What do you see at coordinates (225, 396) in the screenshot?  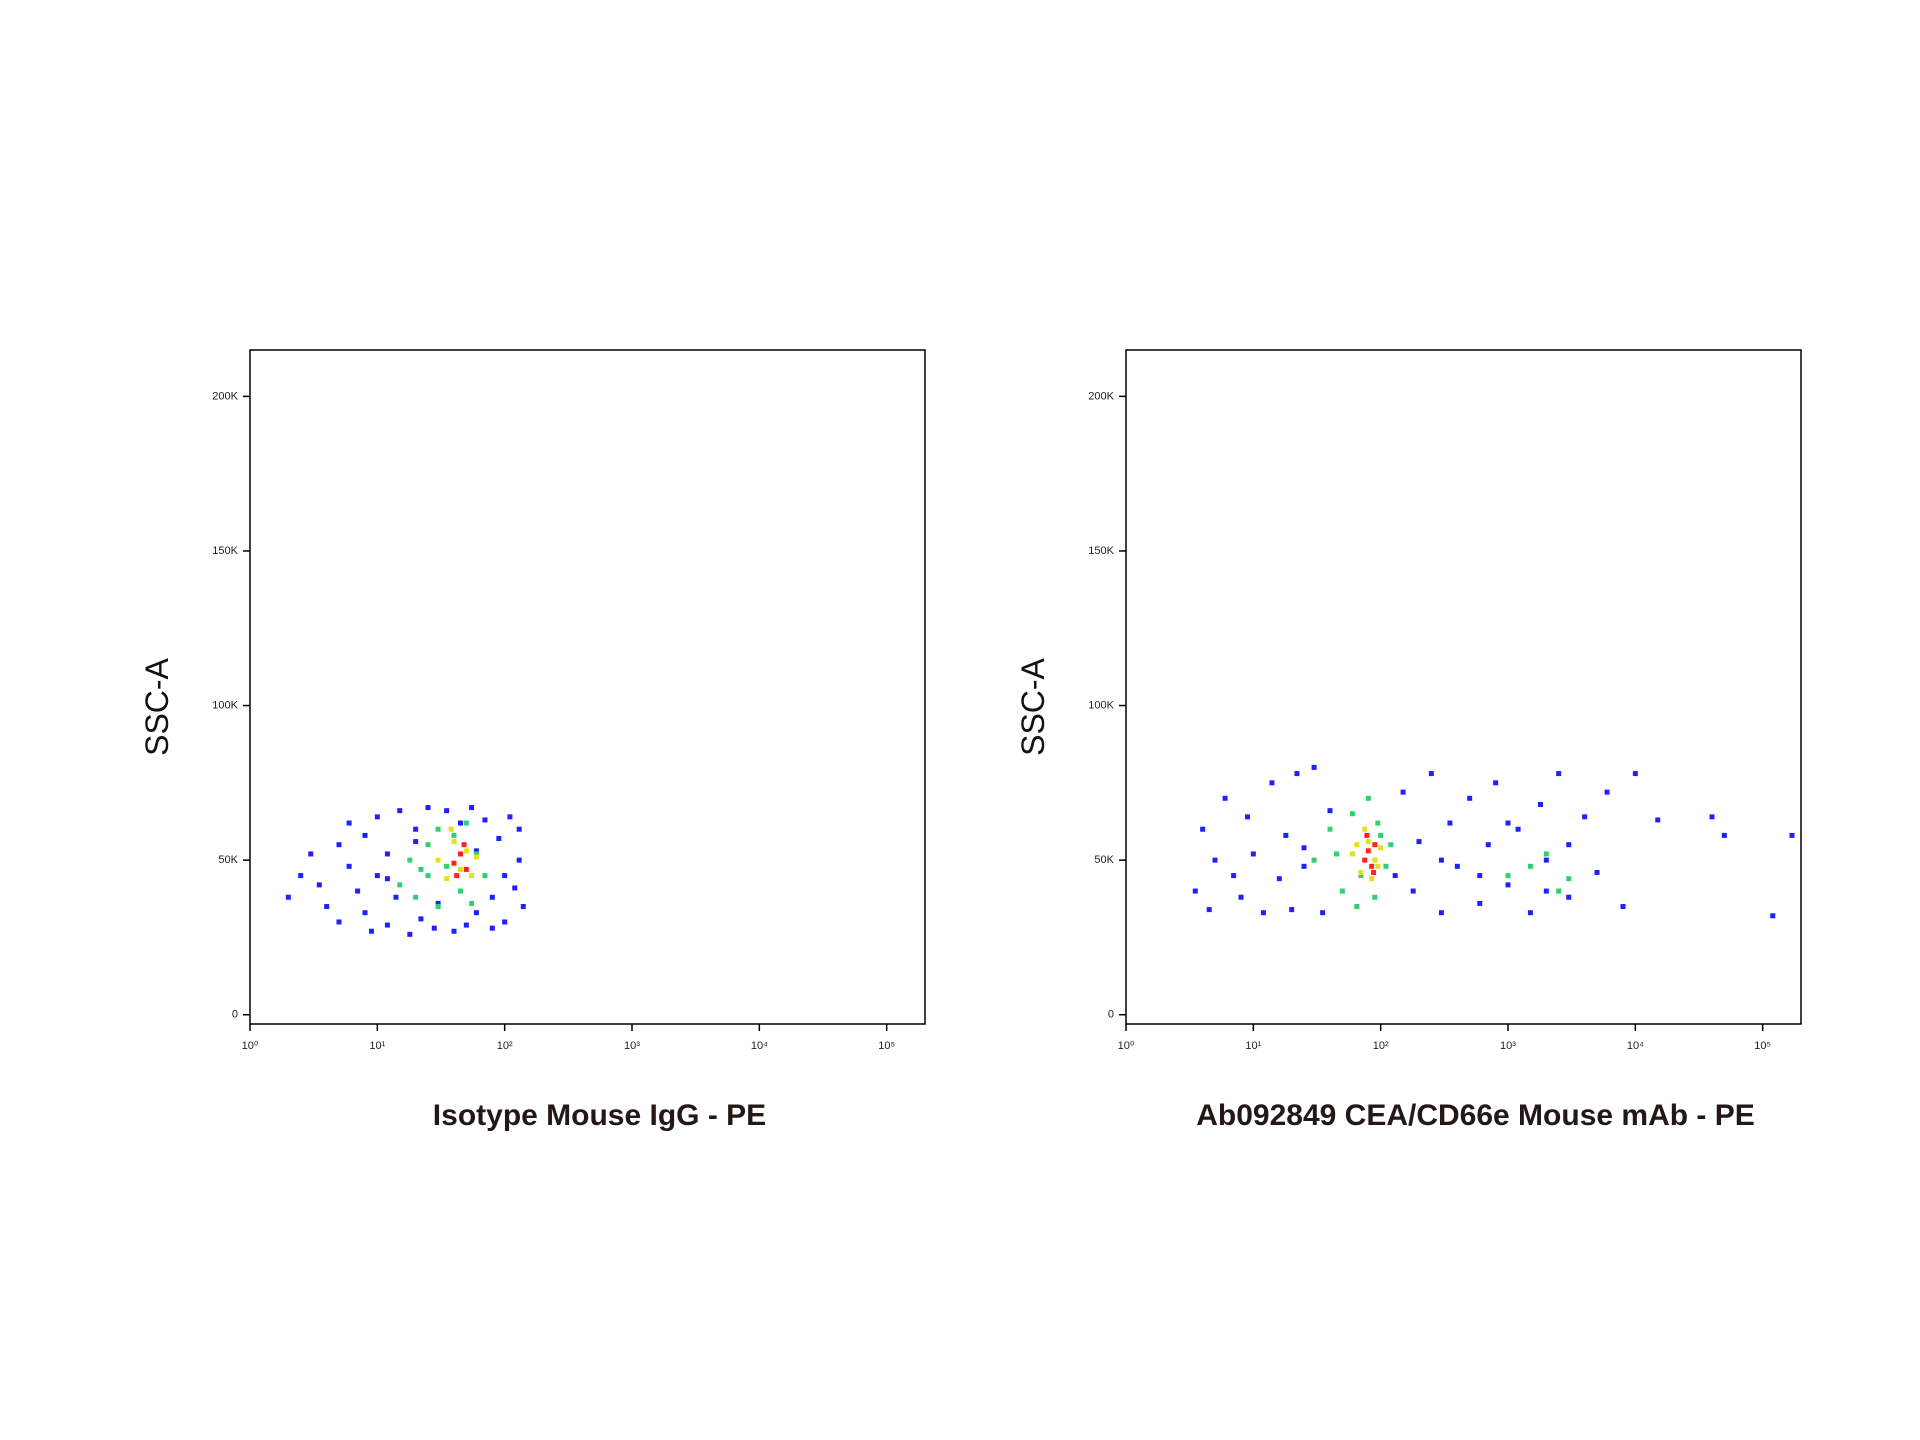 I see `y-tick-label: 200K` at bounding box center [225, 396].